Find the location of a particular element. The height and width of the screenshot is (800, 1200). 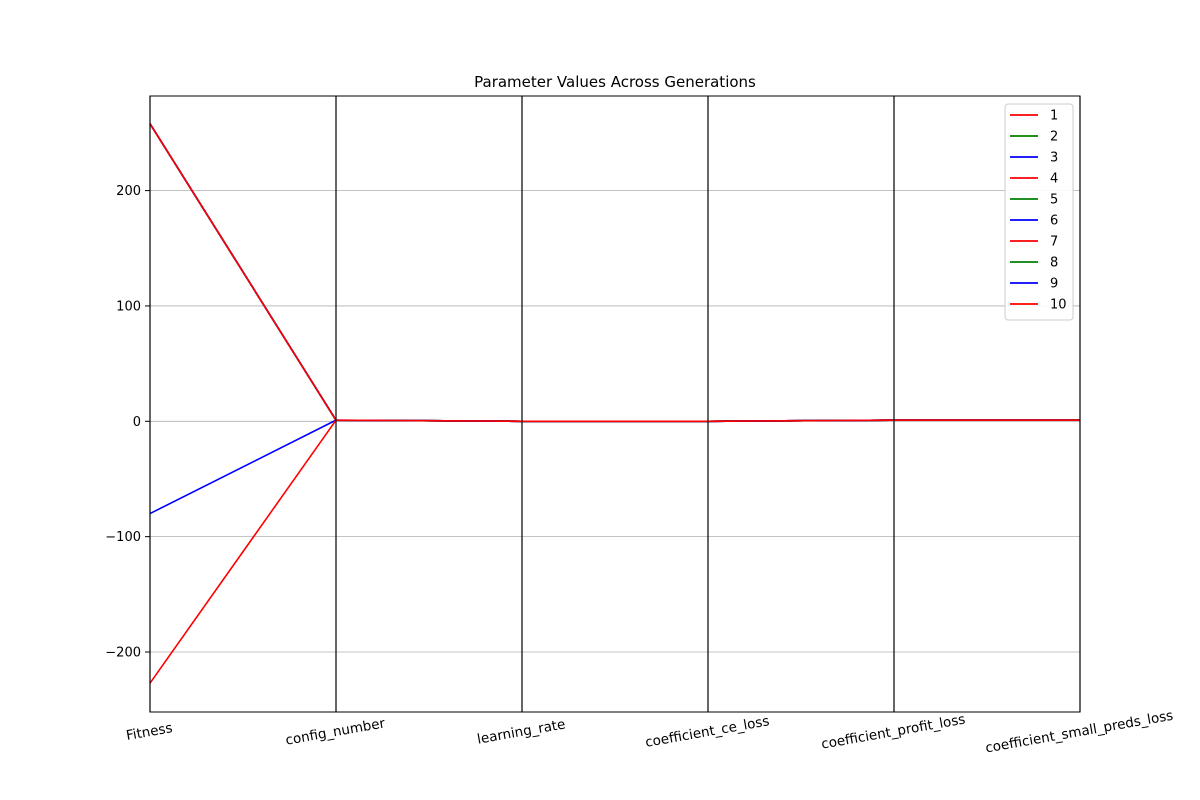

y-tick-label: −100 is located at coordinates (123, 537).